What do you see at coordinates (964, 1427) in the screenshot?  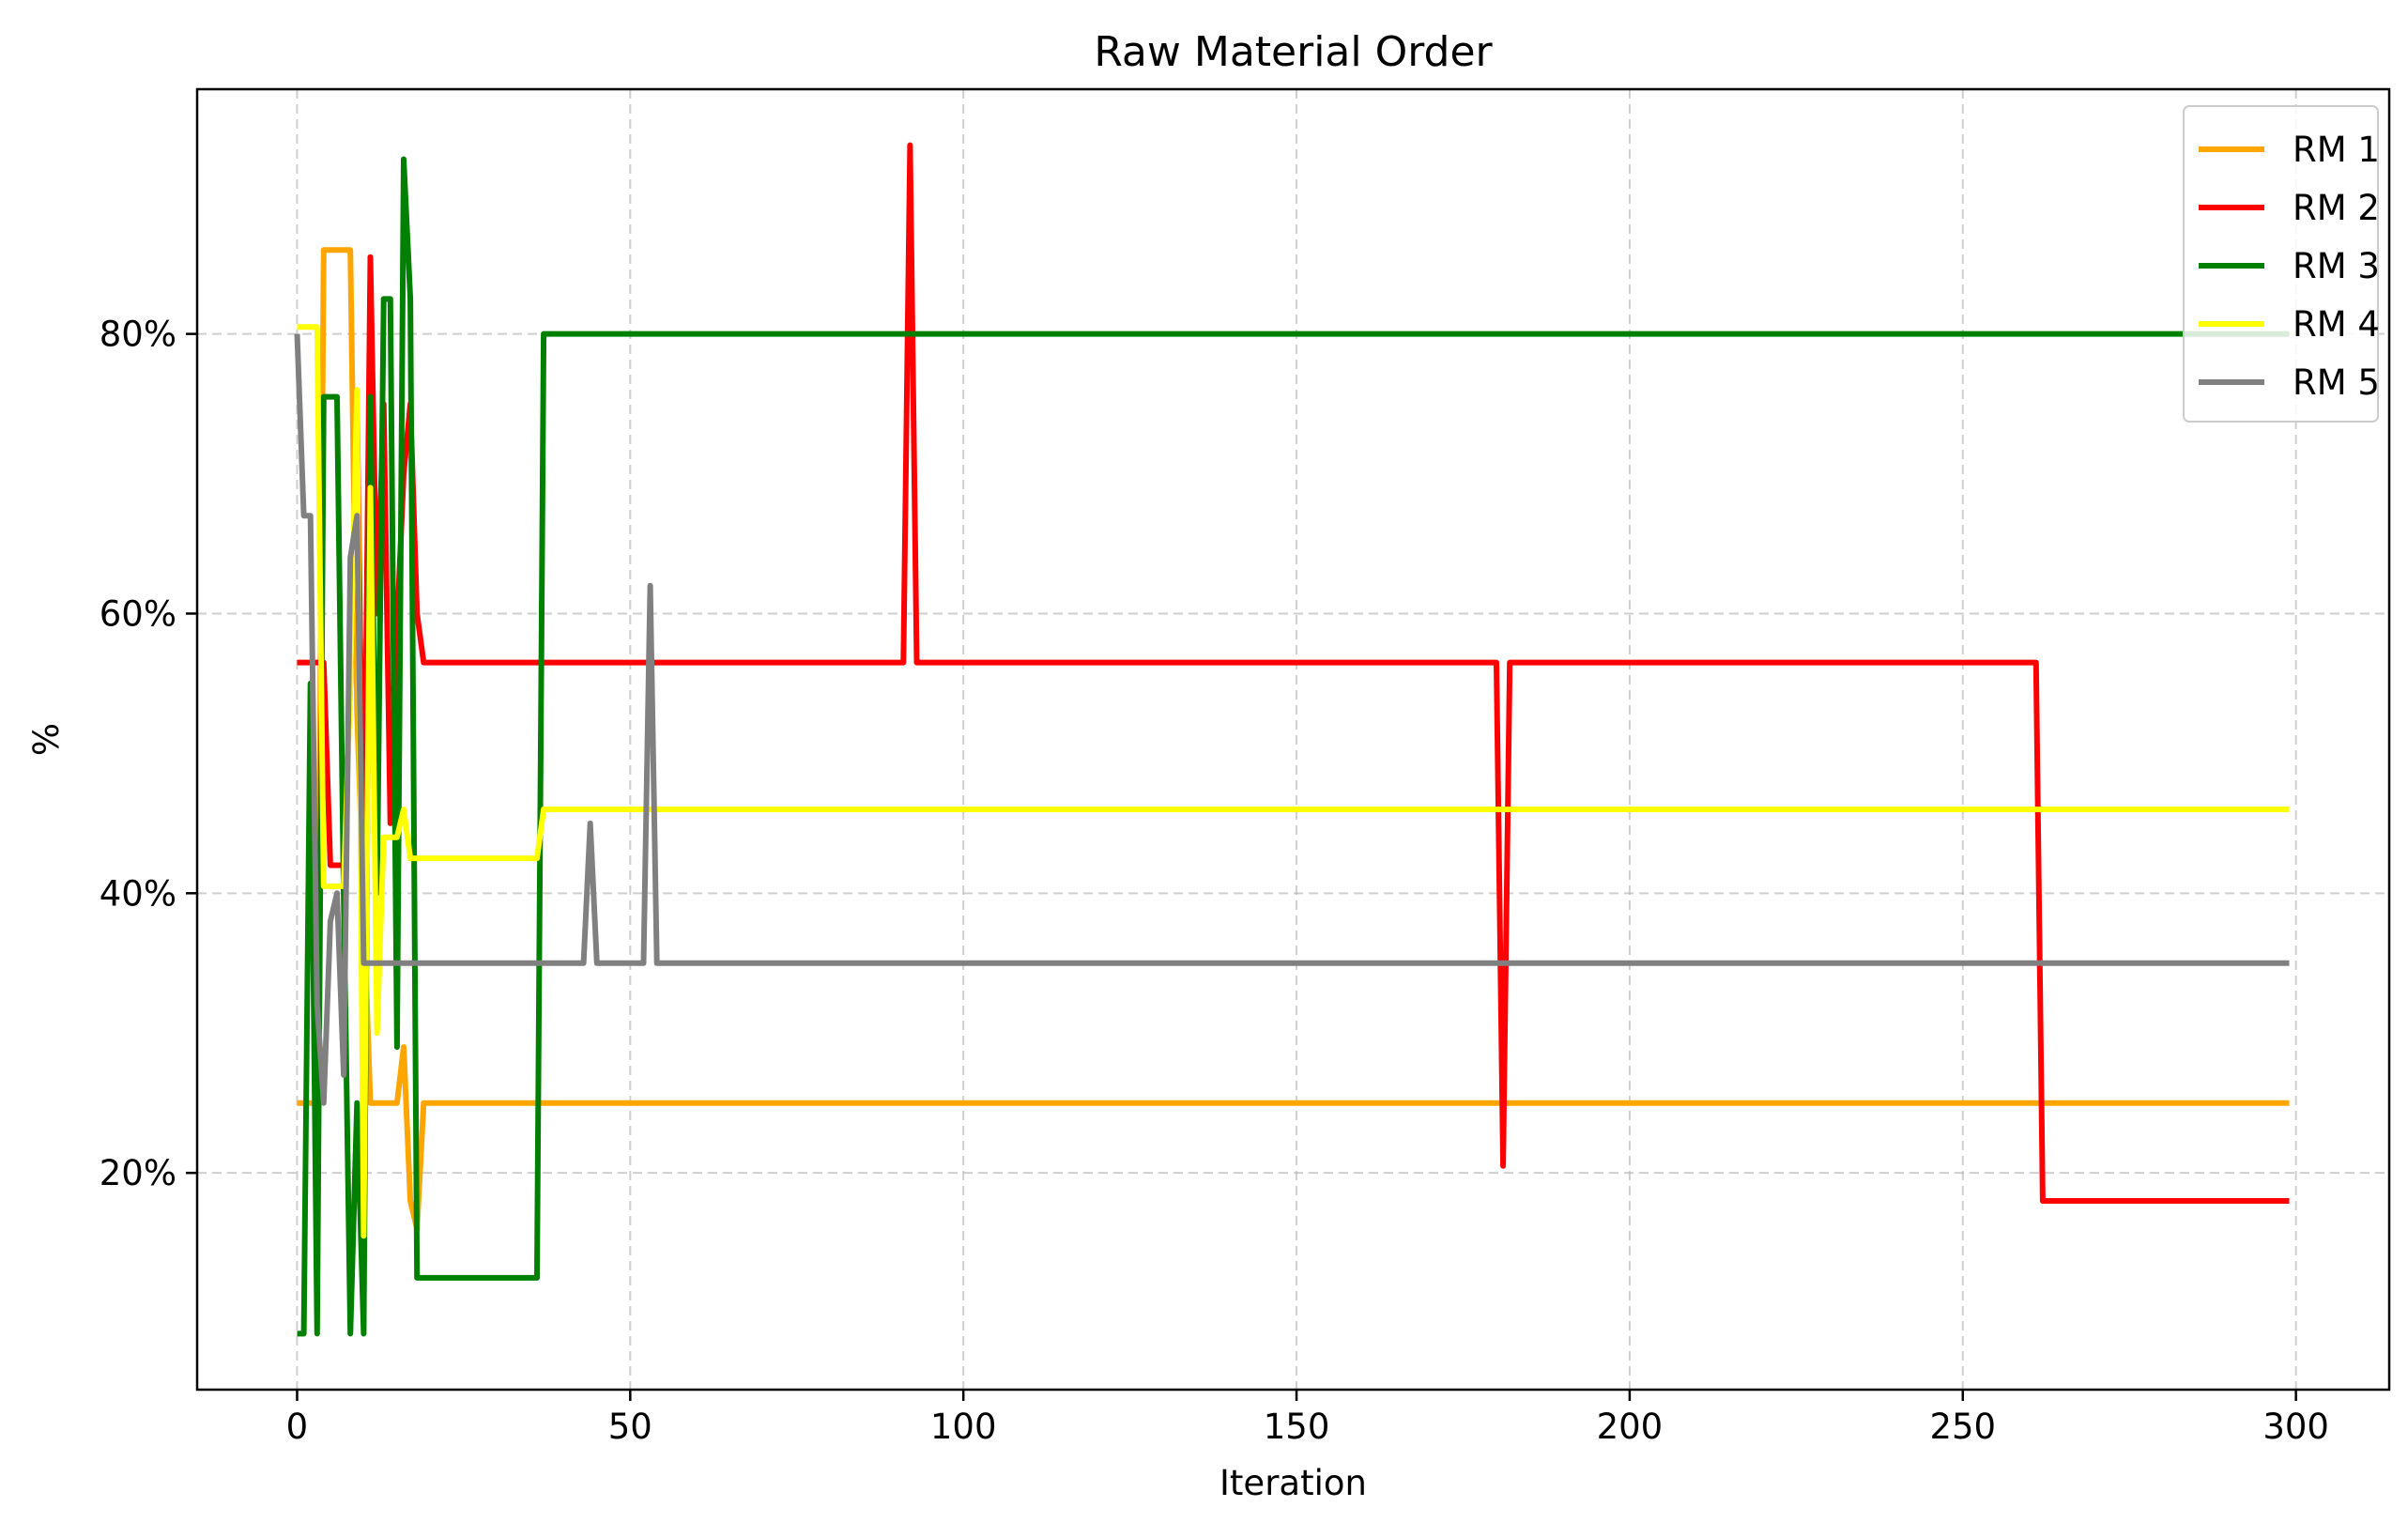 I see `x-tick-label: 100` at bounding box center [964, 1427].